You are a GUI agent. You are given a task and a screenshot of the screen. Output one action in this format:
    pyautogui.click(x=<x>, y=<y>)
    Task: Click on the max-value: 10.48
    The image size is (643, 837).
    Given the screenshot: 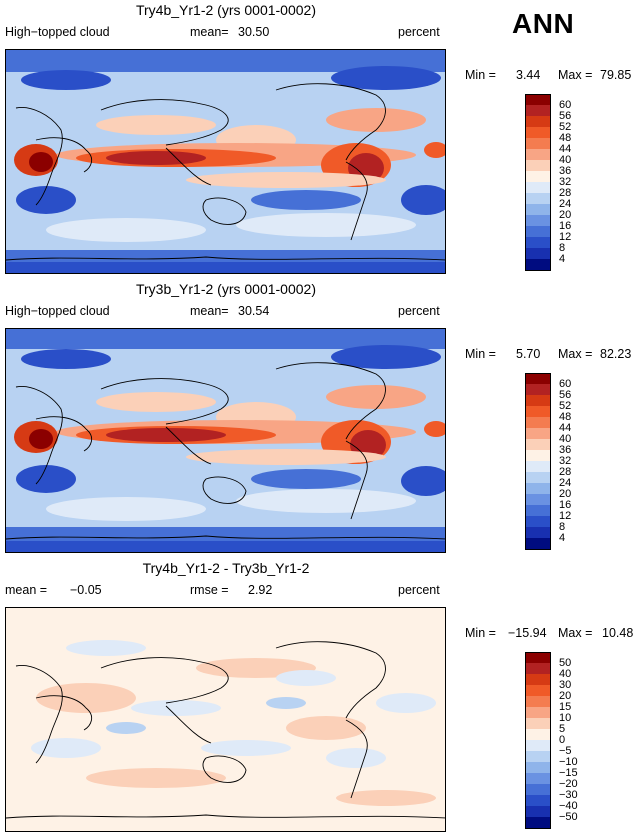 What is the action you would take?
    pyautogui.click(x=618, y=633)
    